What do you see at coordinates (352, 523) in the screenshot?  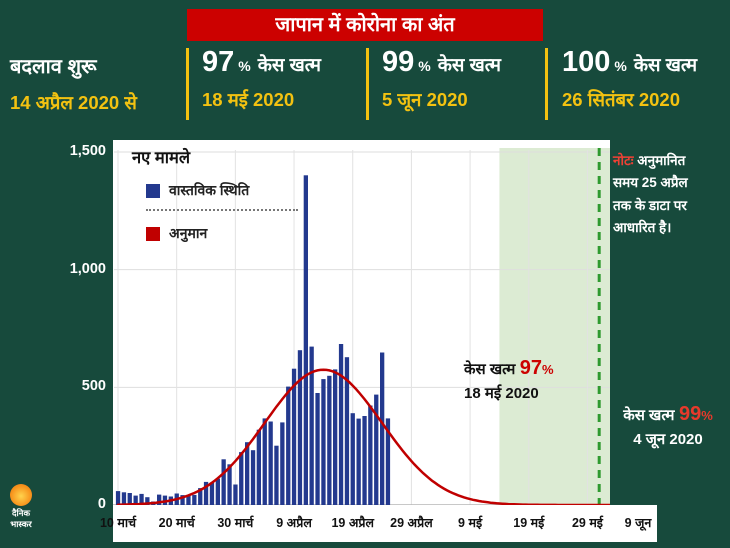 I see `x-axis-label: 19 अप्रैल` at bounding box center [352, 523].